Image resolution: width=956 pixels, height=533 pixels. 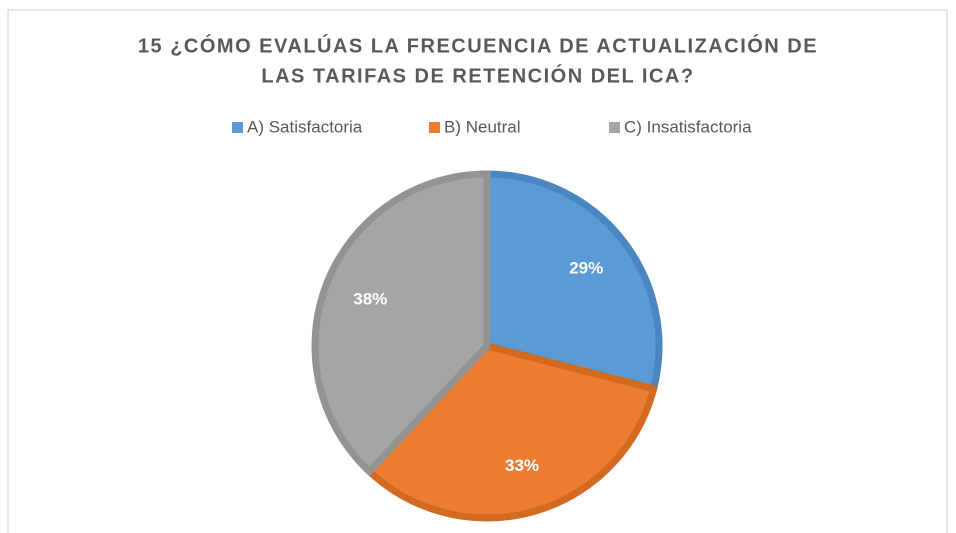 I want to click on data-label: 29%, so click(x=586, y=268).